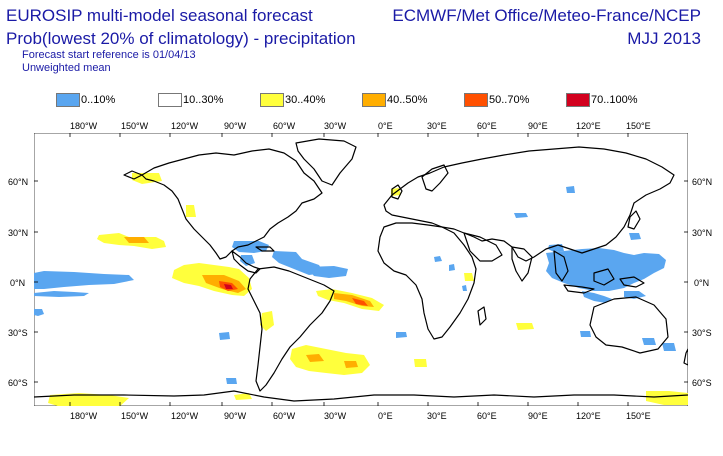  Describe the element at coordinates (487, 126) in the screenshot. I see `lon-tick-top: 60°E` at that location.